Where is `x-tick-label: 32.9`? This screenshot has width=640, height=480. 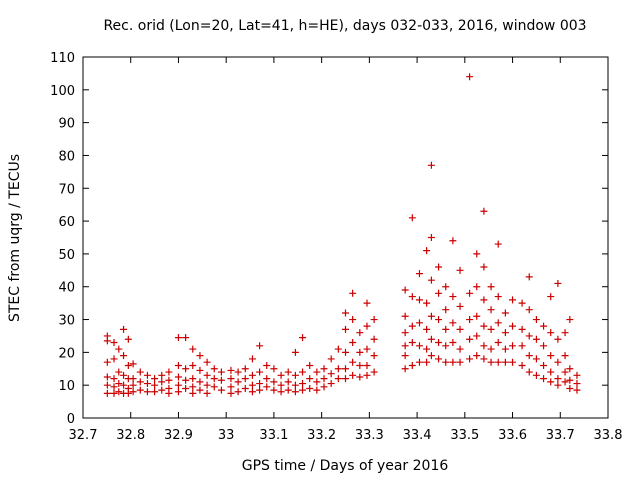
x-tick-label: 32.9 is located at coordinates (178, 435).